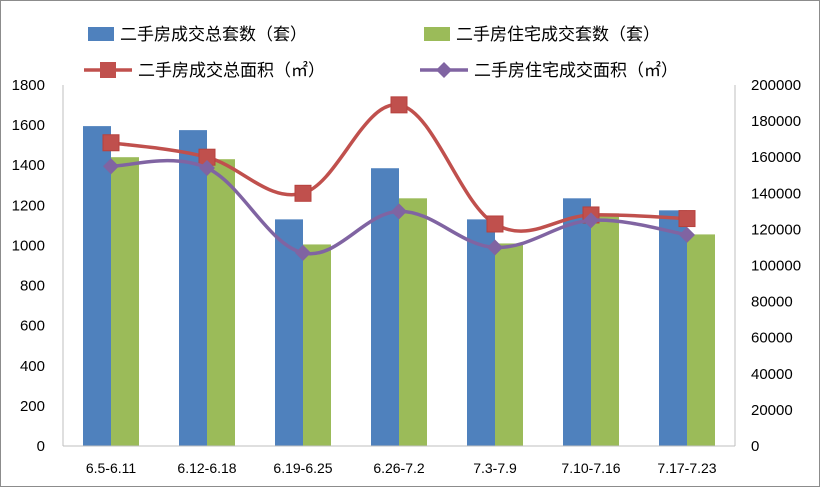  I want to click on y-axis-left: 0 200 400 600 800 1000 1200 1400 1600 1800, so click(38, 266).